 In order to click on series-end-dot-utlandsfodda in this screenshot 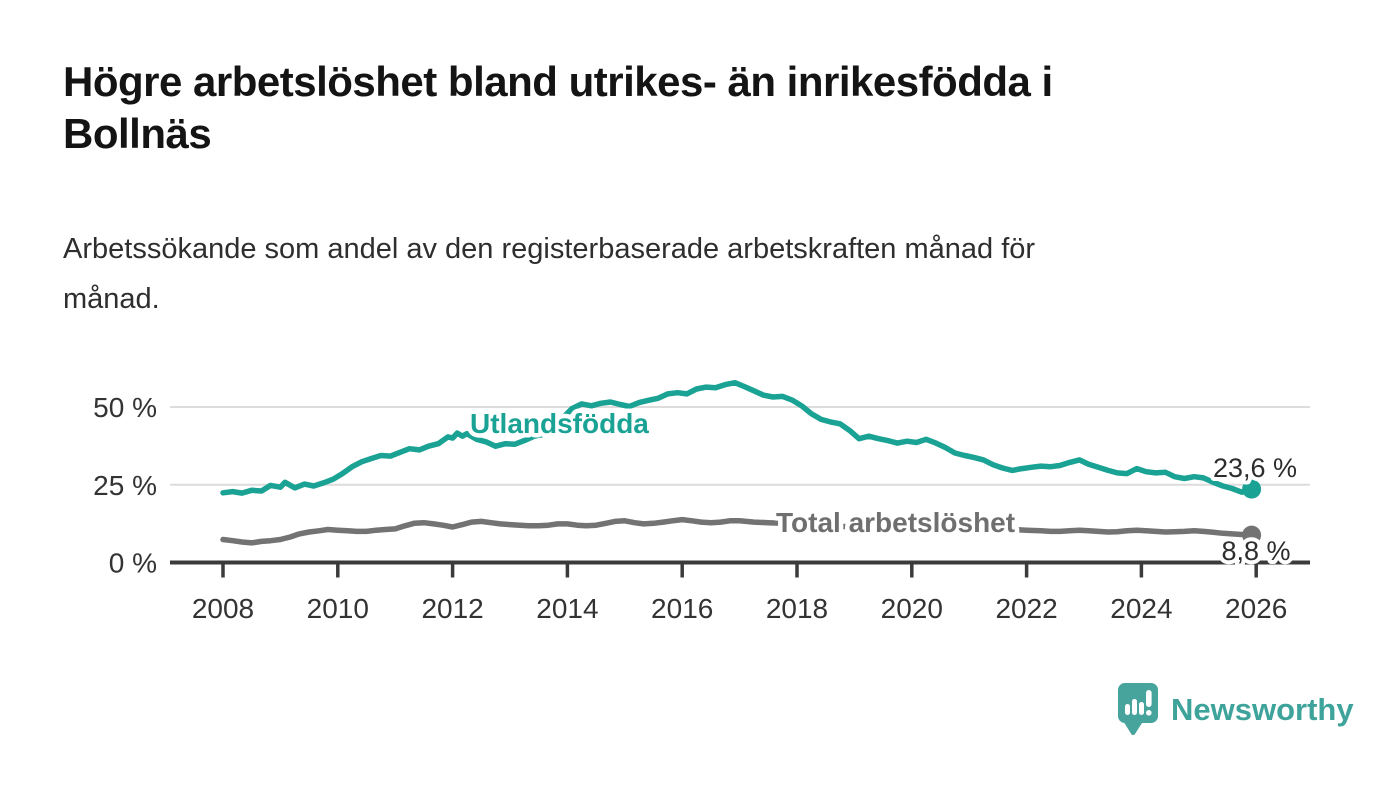, I will do `click(1252, 489)`.